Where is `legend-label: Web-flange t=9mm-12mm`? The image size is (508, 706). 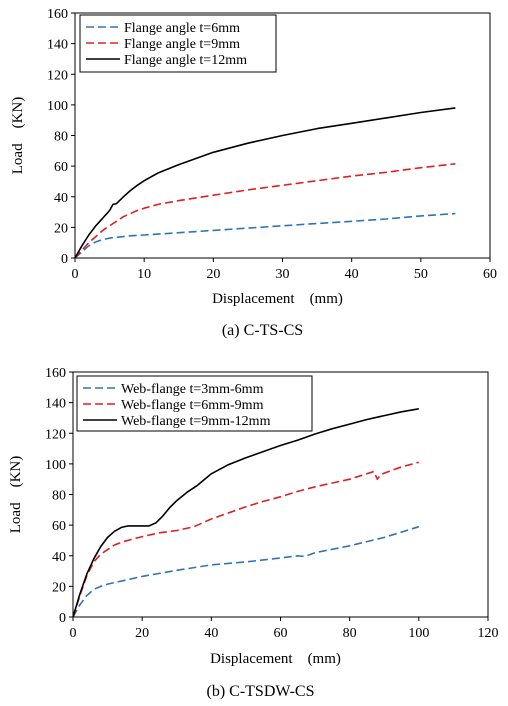
legend-label: Web-flange t=9mm-12mm is located at coordinates (196, 421).